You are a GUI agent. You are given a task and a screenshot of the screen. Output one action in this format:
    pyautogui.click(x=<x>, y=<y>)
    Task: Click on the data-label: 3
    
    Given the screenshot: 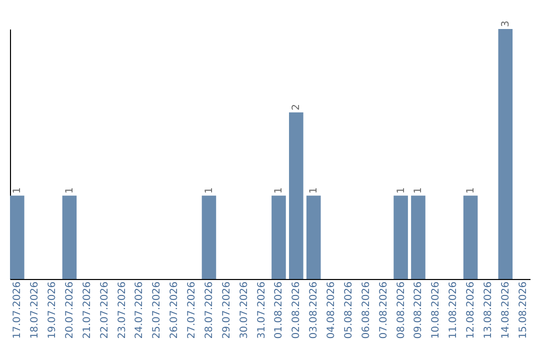 What is the action you would take?
    pyautogui.click(x=506, y=23)
    